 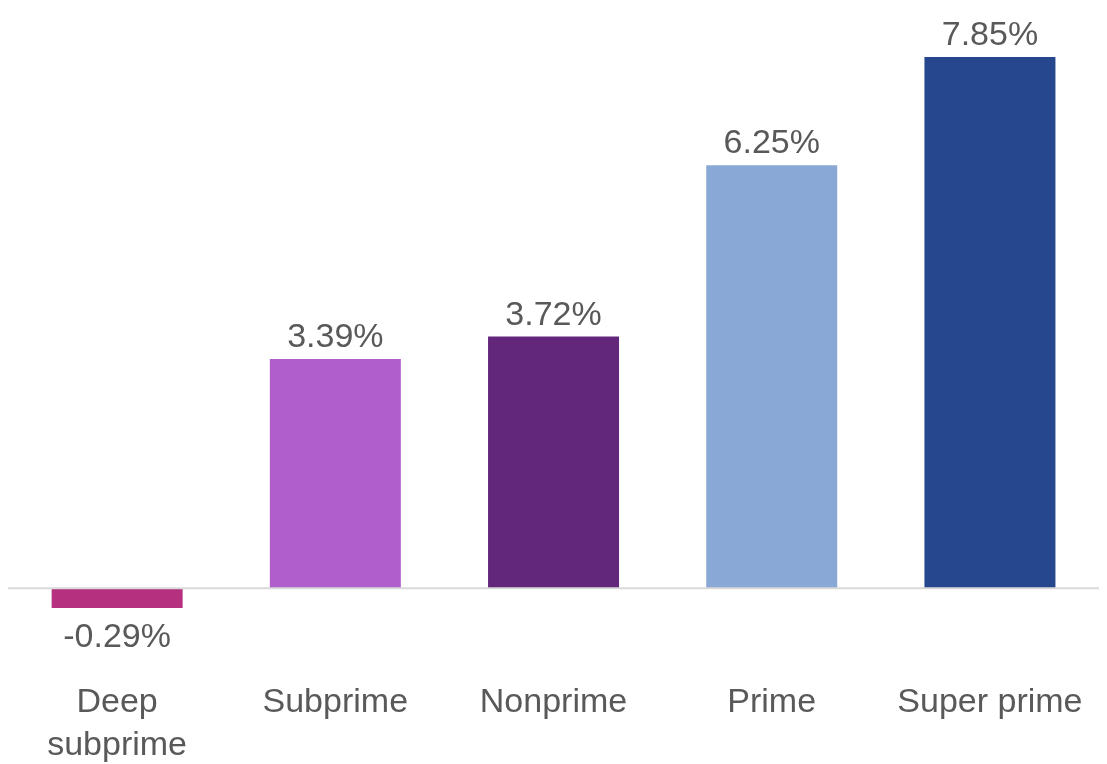 I want to click on data-label: 6.25%, so click(x=771, y=141).